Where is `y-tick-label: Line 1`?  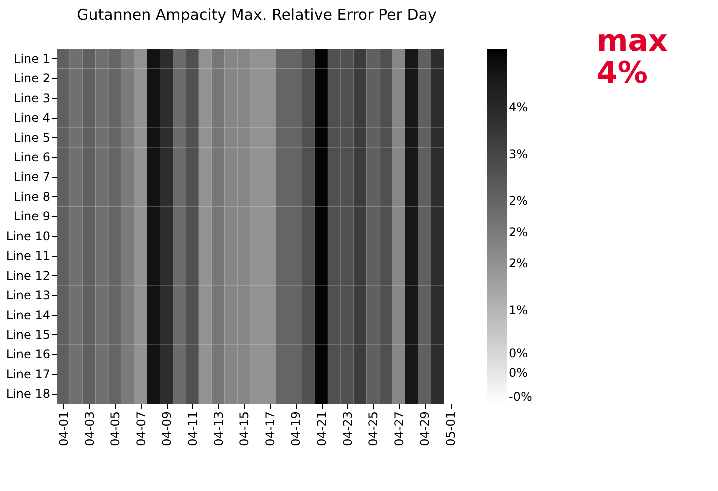 y-tick-label: Line 1 is located at coordinates (32, 59).